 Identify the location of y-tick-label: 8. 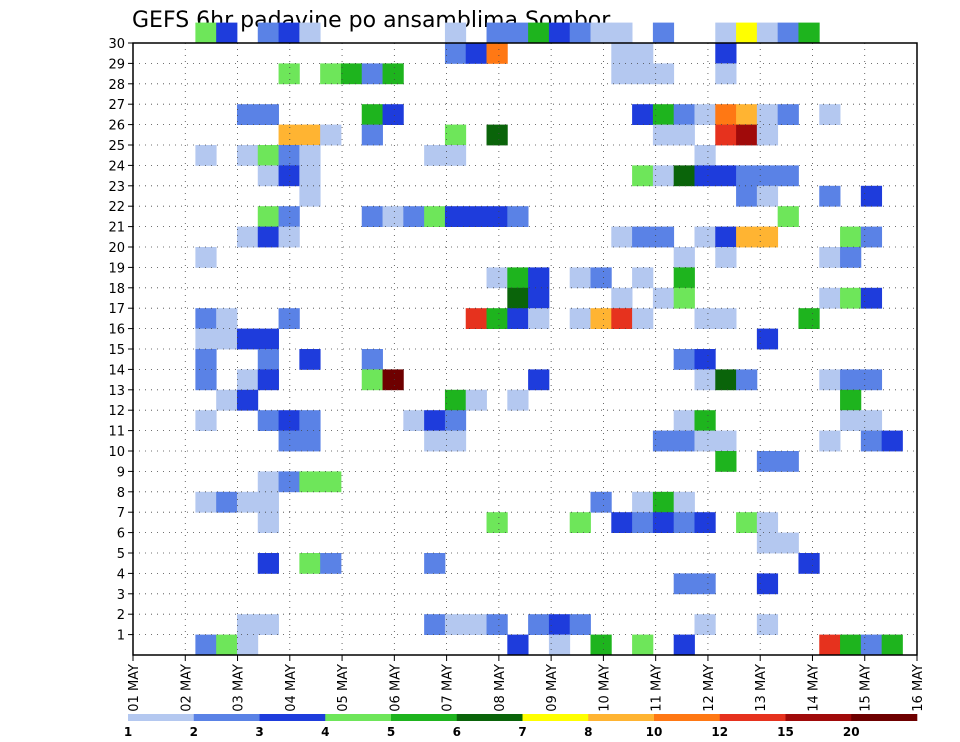
(121, 493).